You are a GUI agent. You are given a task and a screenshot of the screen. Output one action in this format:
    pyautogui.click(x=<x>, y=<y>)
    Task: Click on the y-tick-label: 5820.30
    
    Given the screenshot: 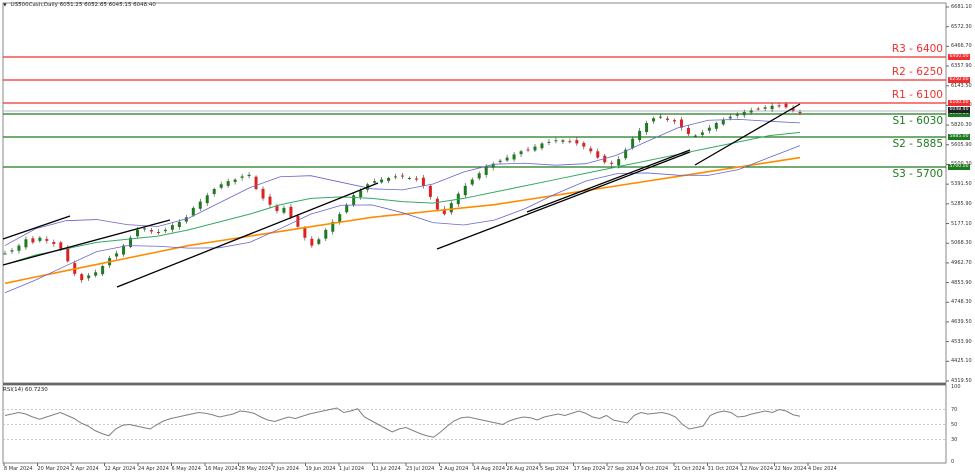 What is the action you would take?
    pyautogui.click(x=961, y=125)
    